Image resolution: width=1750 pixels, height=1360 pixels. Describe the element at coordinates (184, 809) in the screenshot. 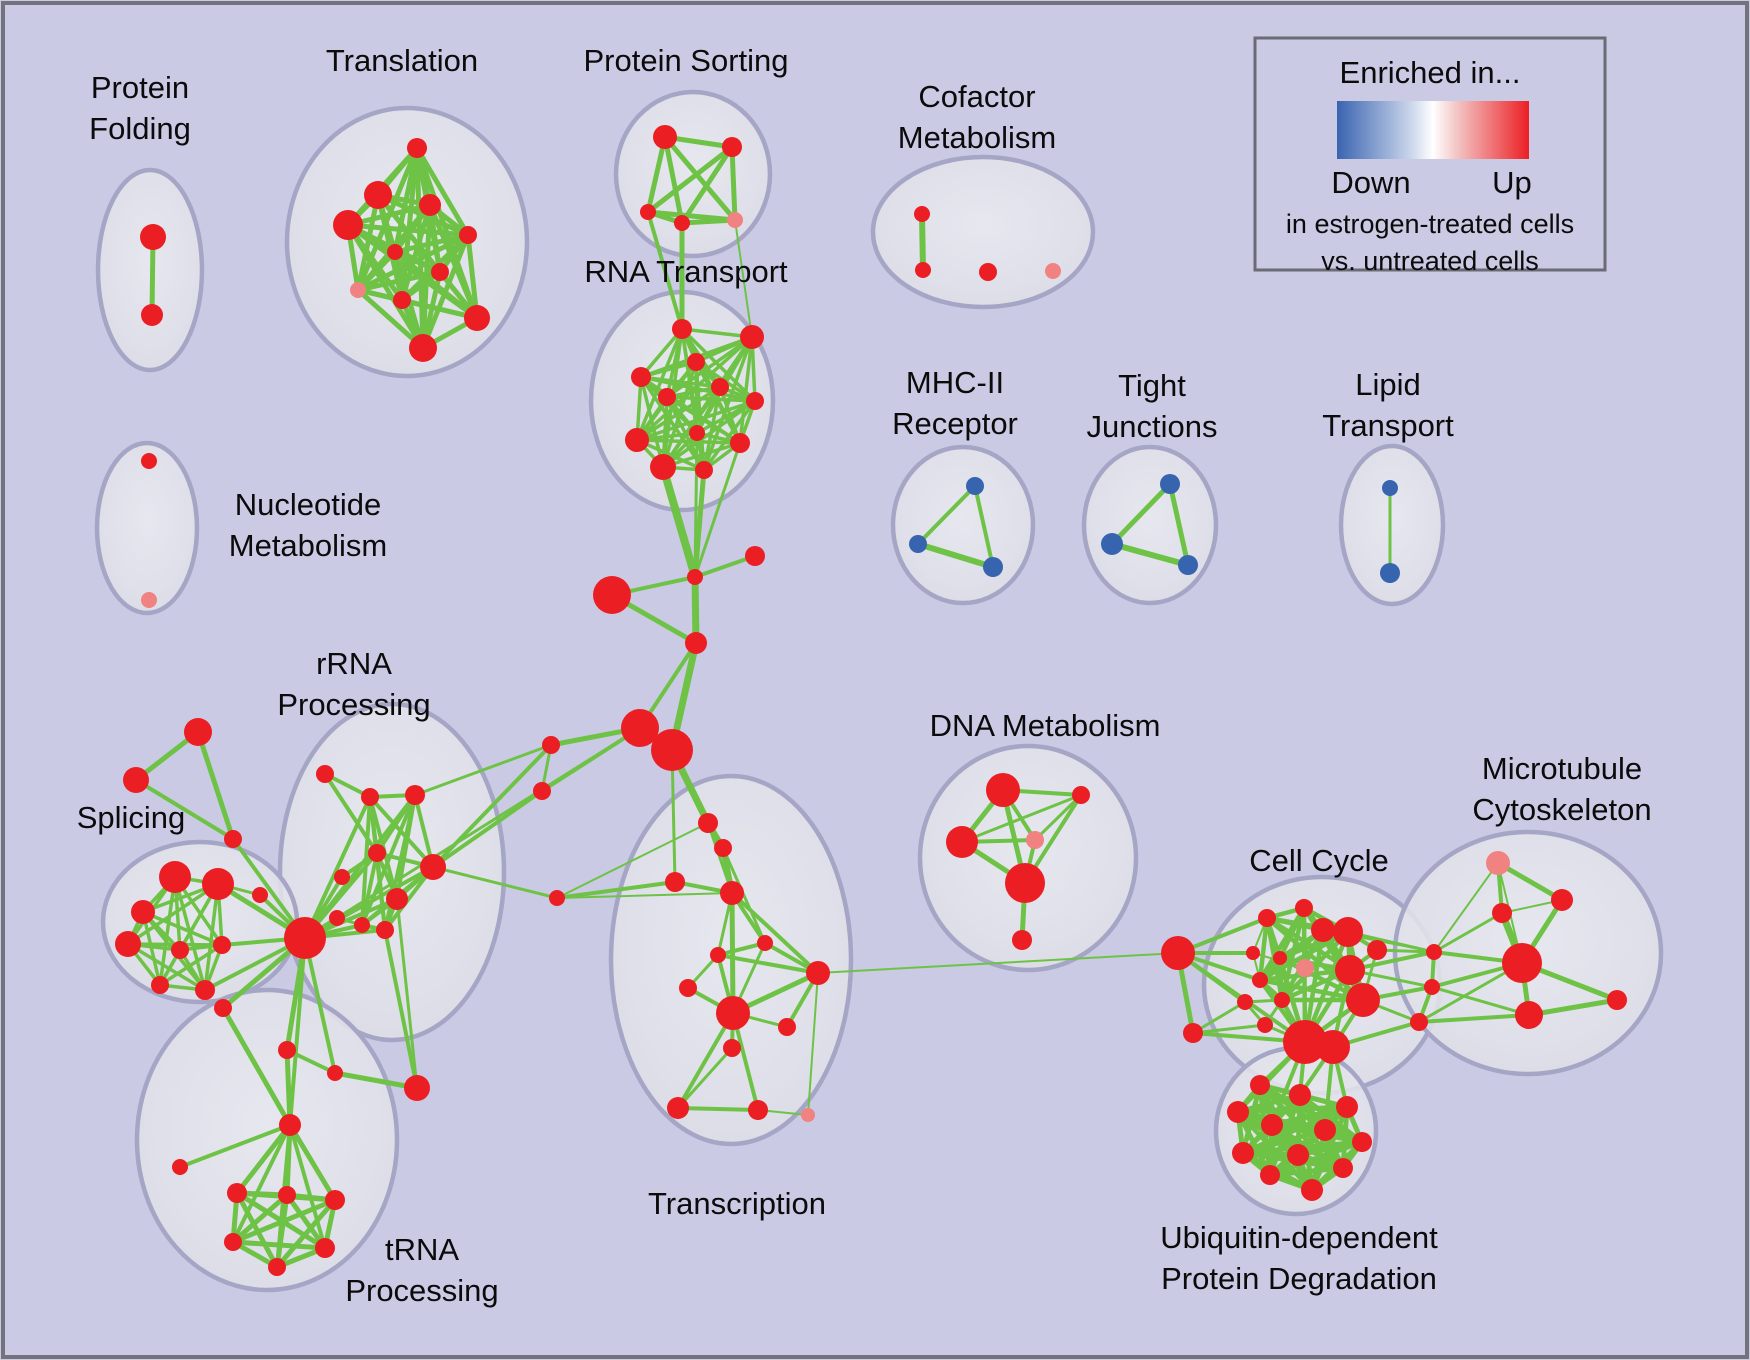

I see `edge-a2-a3` at that location.